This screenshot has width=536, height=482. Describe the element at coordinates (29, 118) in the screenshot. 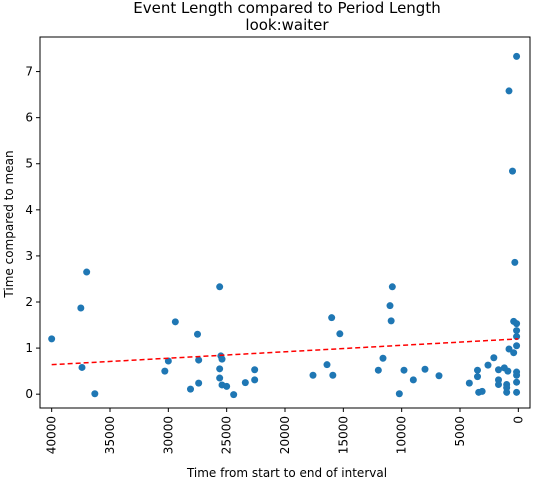

I see `y-tick-label: 6` at that location.